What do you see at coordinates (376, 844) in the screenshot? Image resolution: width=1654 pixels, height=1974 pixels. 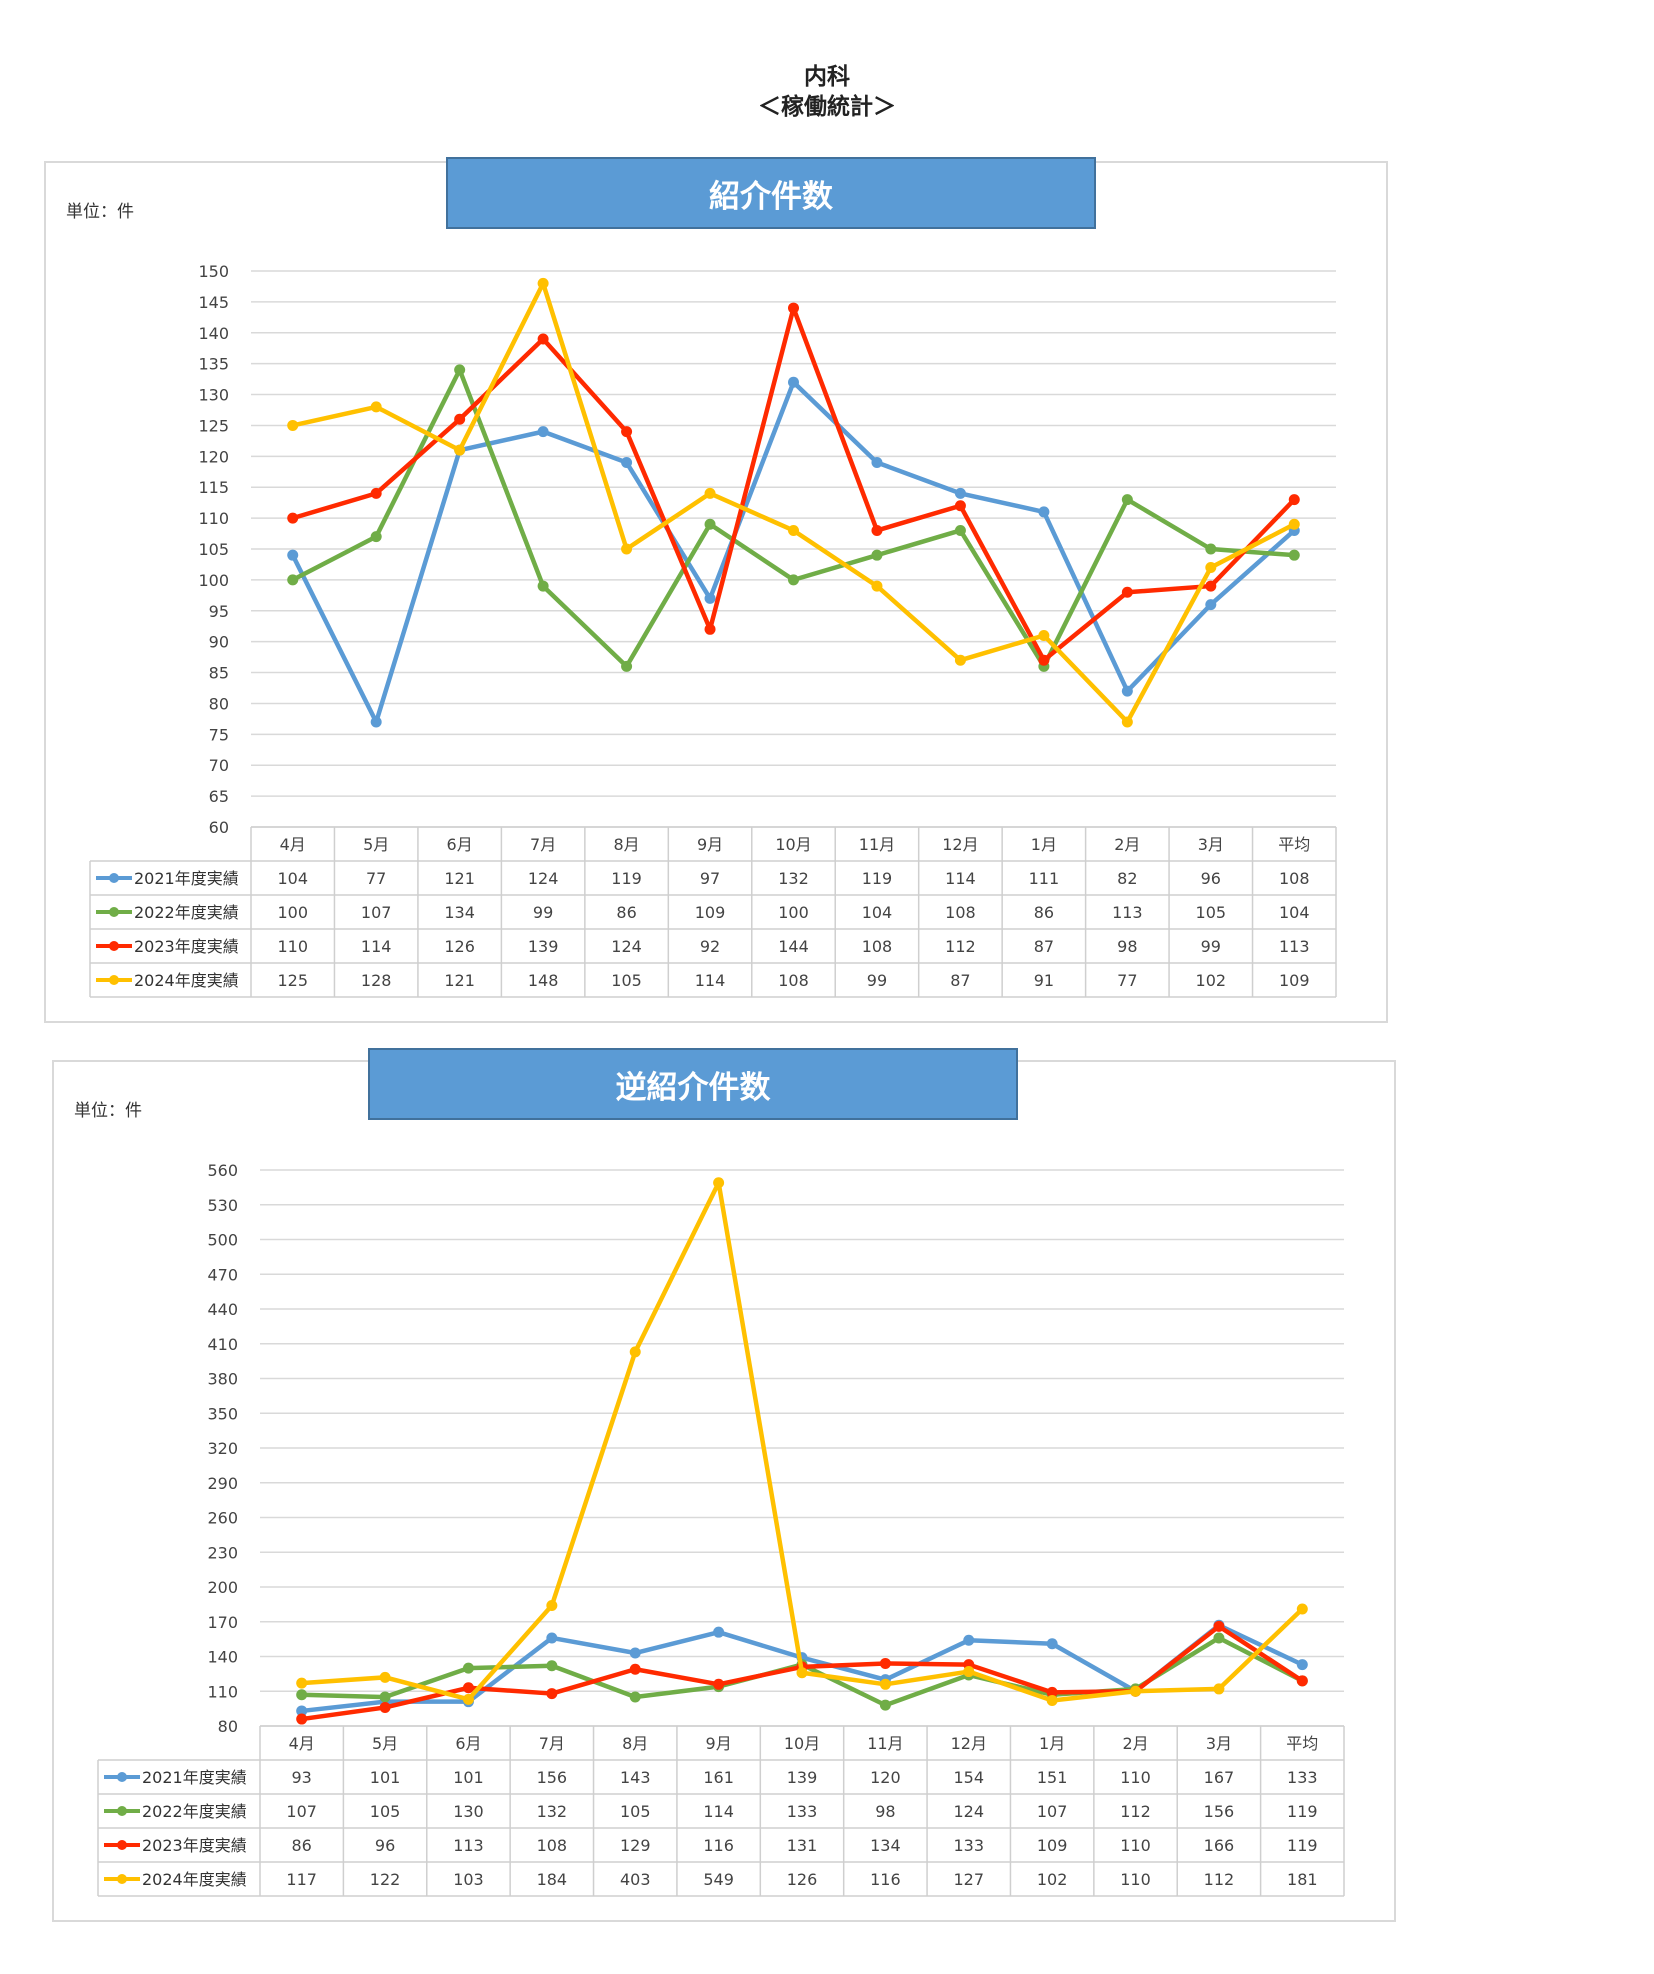 I see `x-tick-label: 5月` at bounding box center [376, 844].